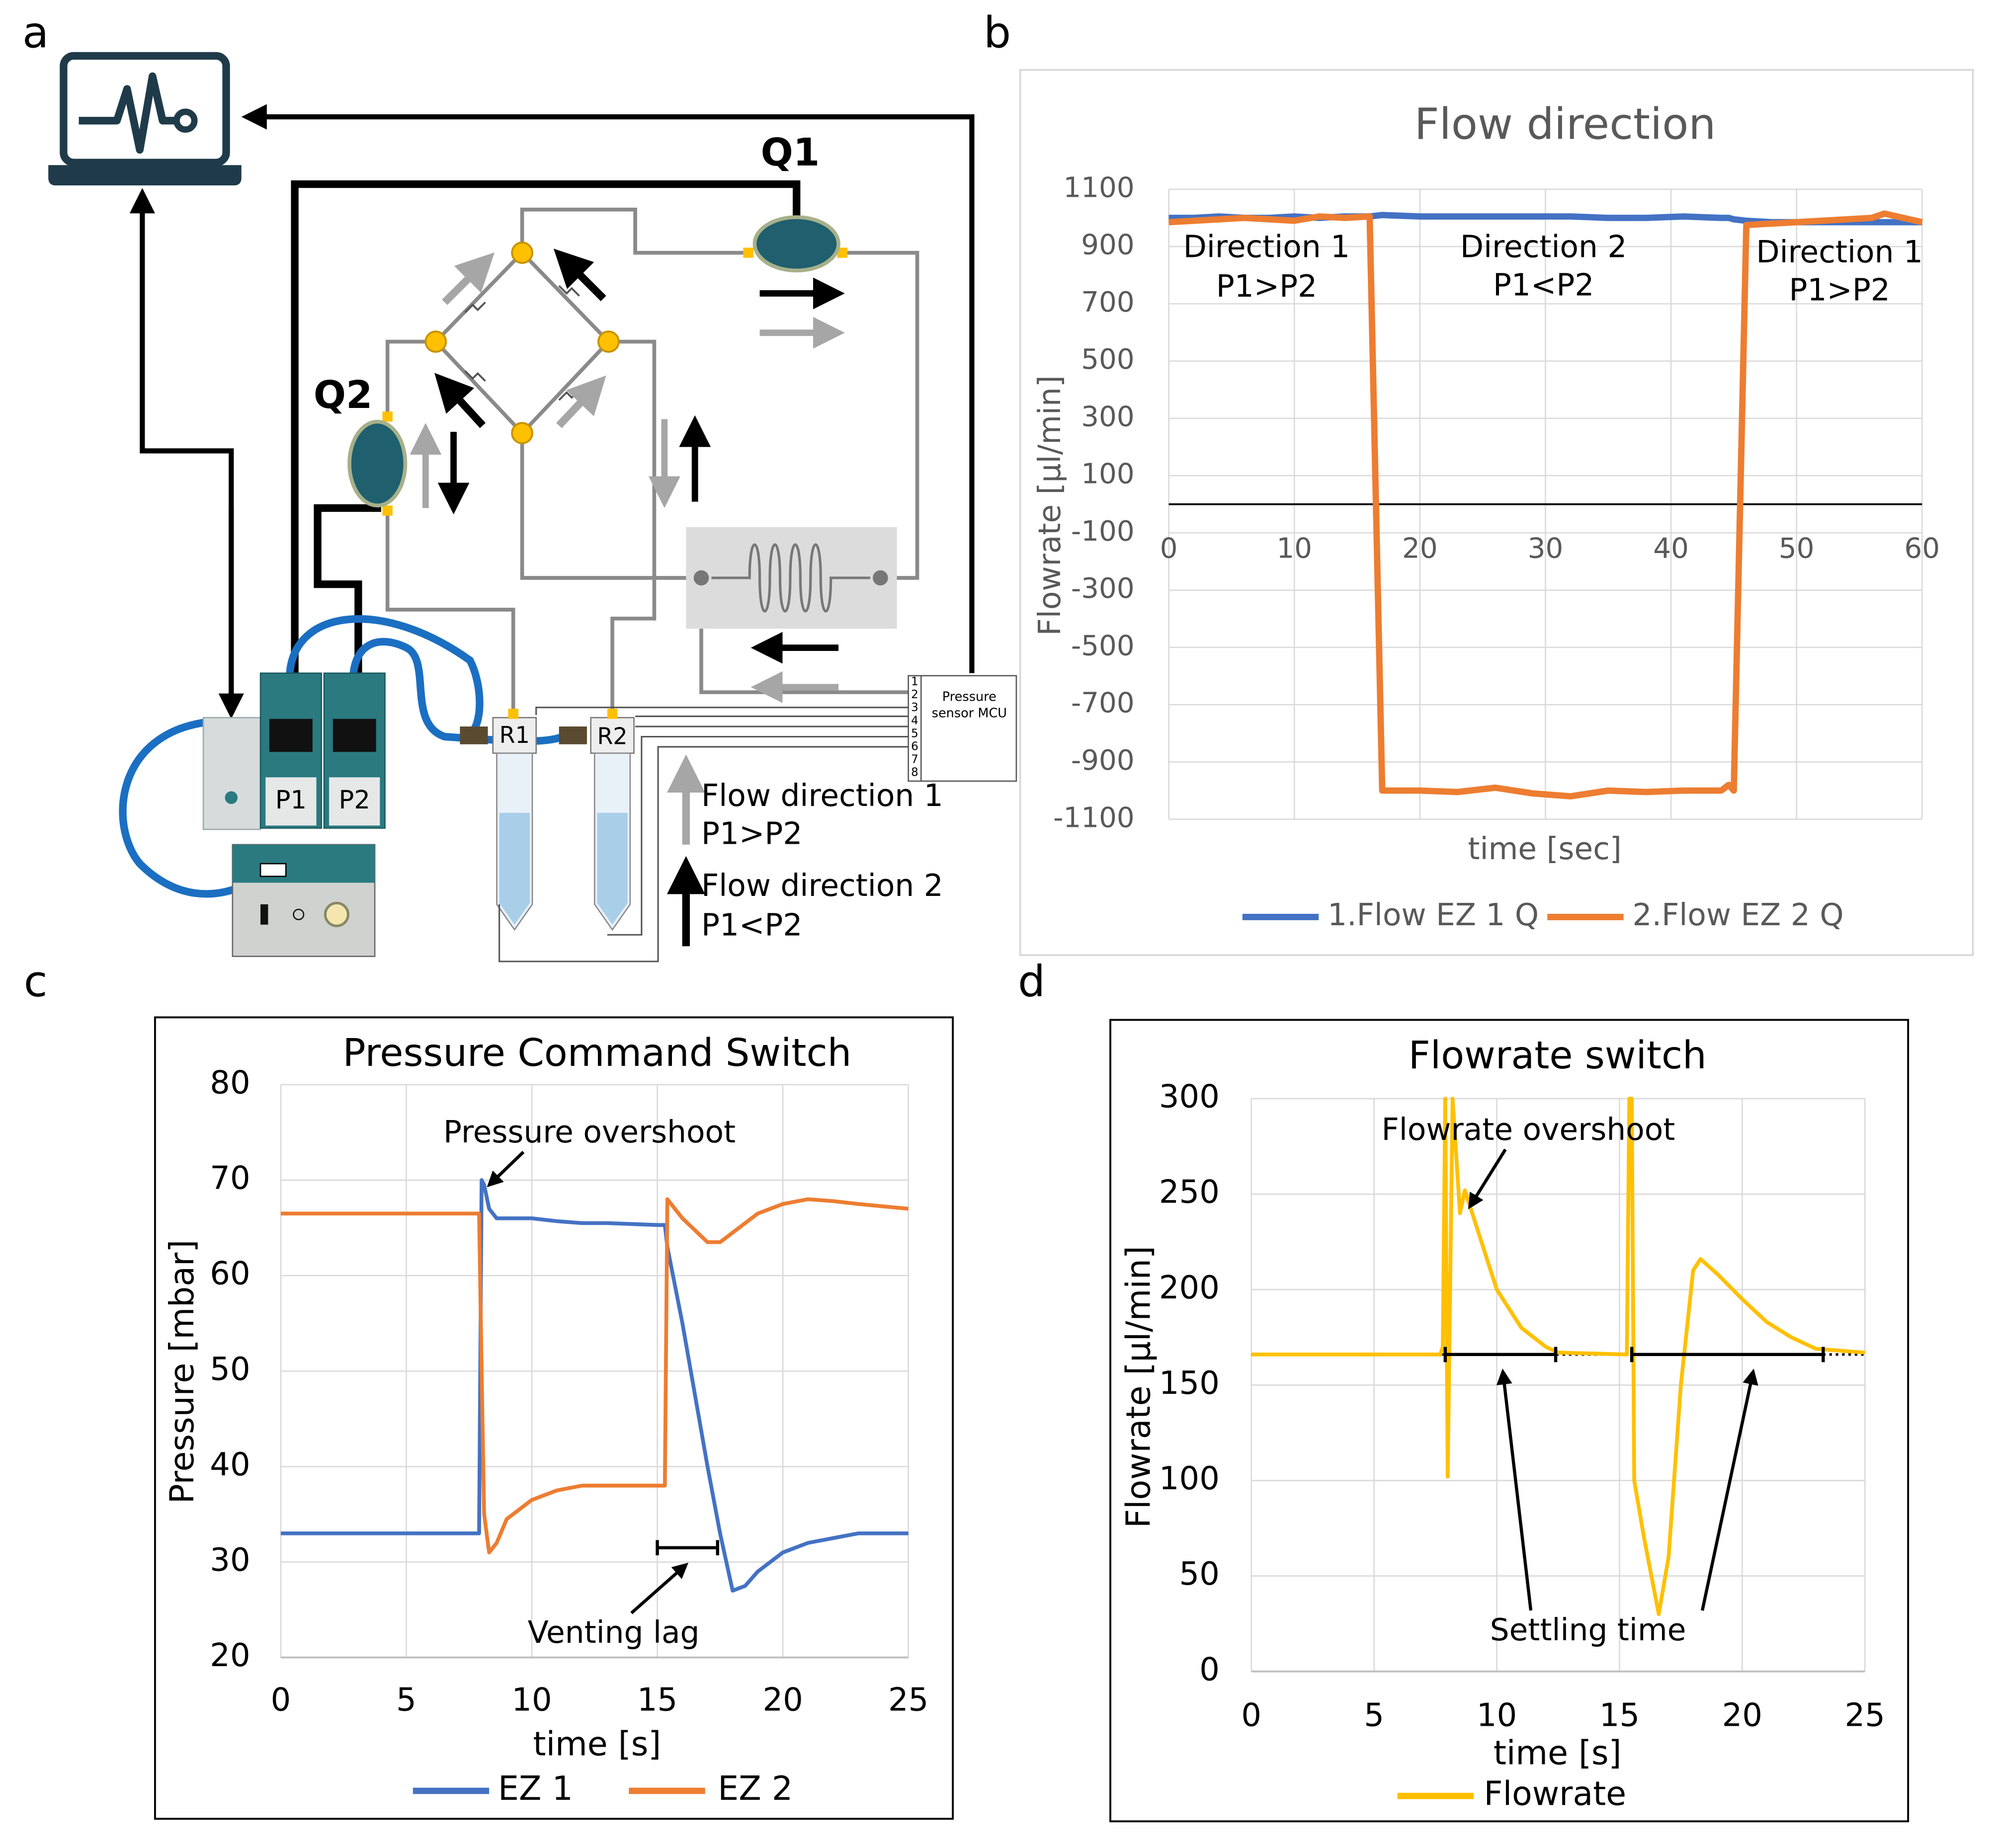 The image size is (1992, 1848). Describe the element at coordinates (915, 733) in the screenshot. I see `port-number: 5` at that location.